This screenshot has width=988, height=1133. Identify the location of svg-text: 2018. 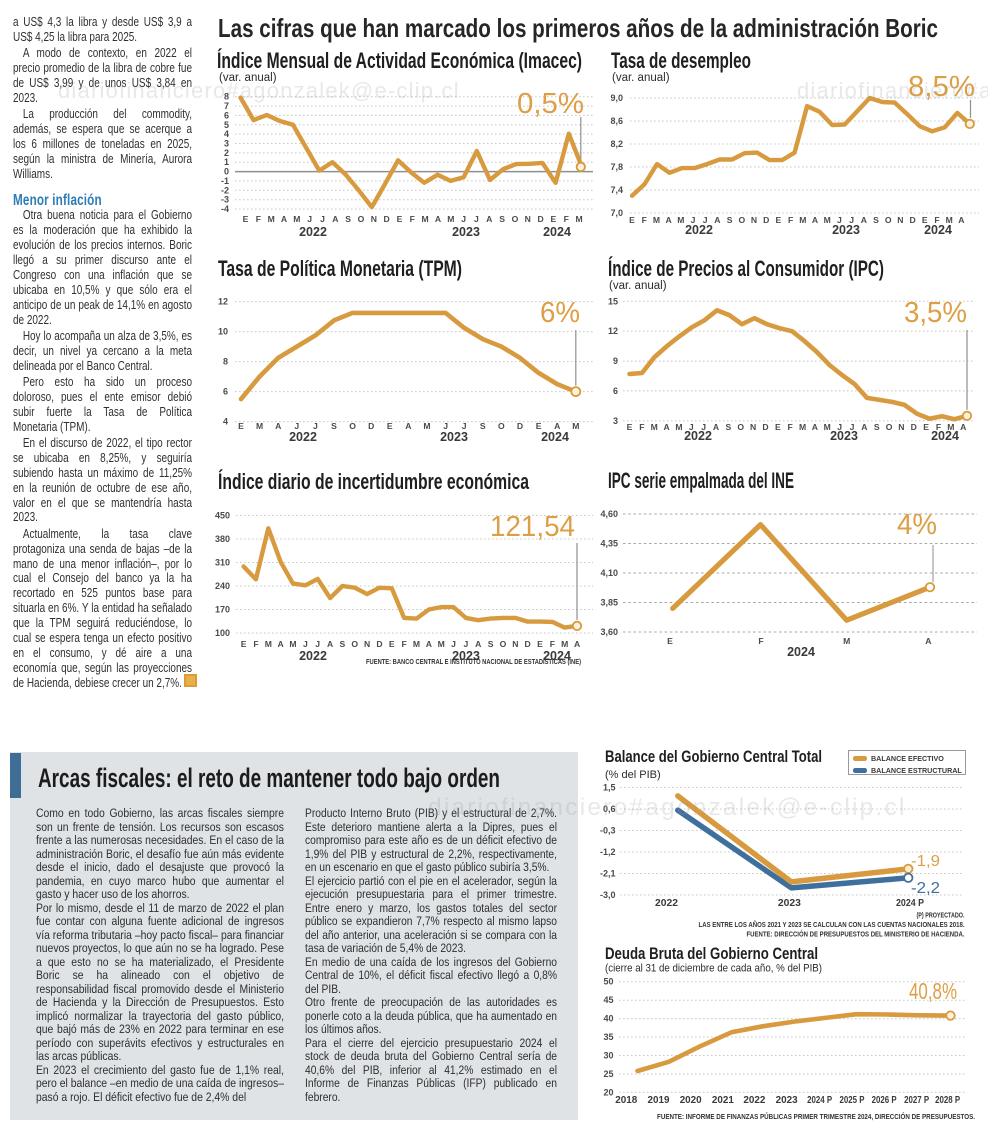
(626, 1100).